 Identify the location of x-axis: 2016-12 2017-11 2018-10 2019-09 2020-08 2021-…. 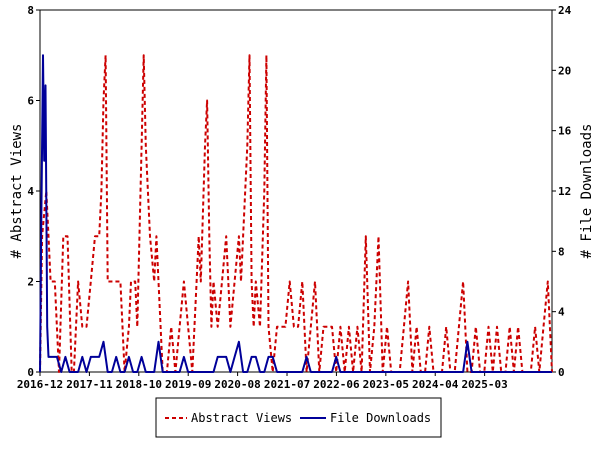
(262, 381).